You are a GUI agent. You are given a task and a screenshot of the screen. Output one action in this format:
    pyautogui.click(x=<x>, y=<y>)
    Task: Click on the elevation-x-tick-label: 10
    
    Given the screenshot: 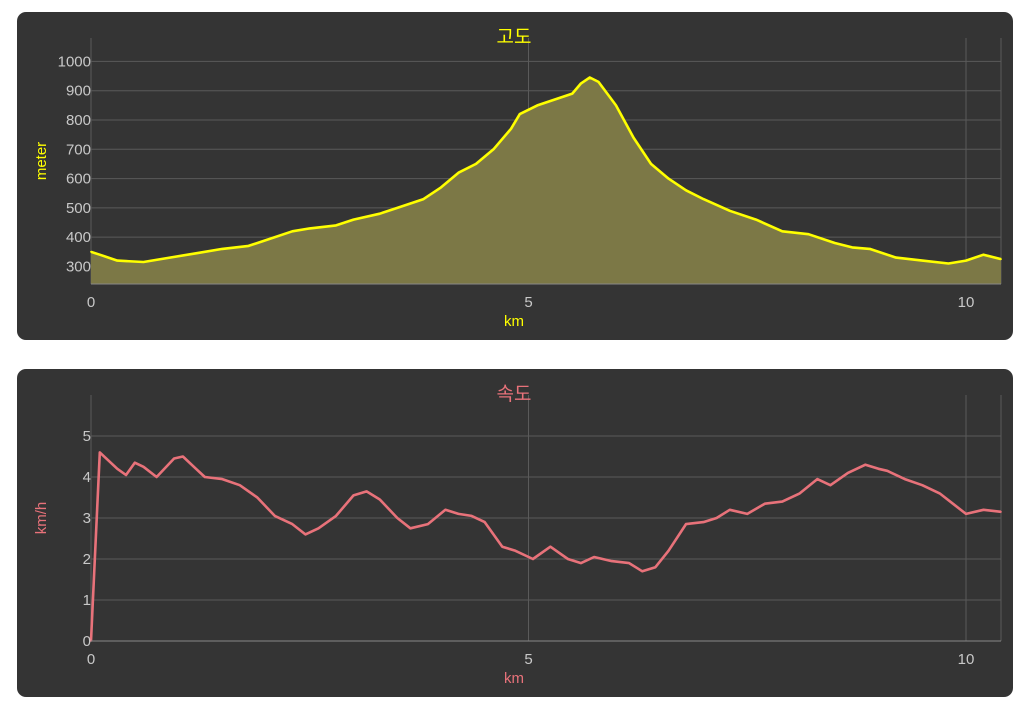 What is the action you would take?
    pyautogui.click(x=966, y=302)
    